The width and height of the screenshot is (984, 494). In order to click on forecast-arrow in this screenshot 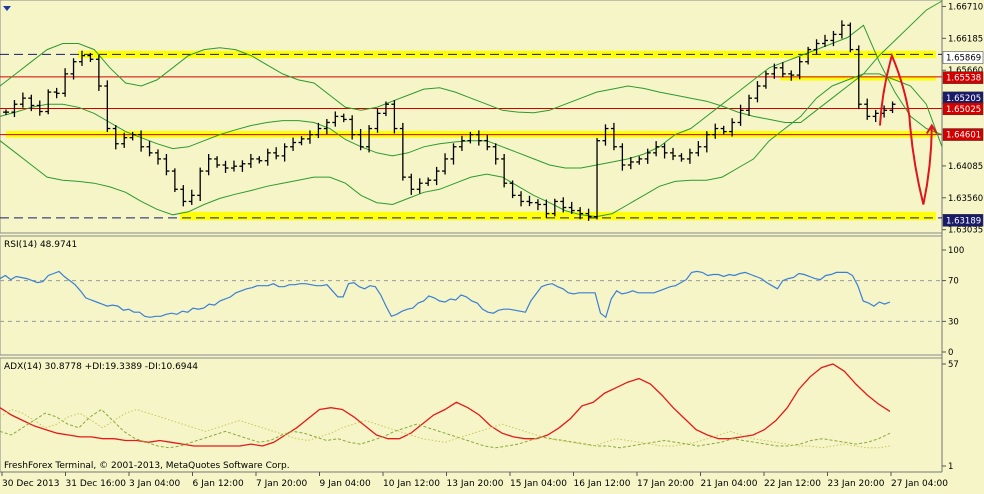, I will do `click(908, 128)`.